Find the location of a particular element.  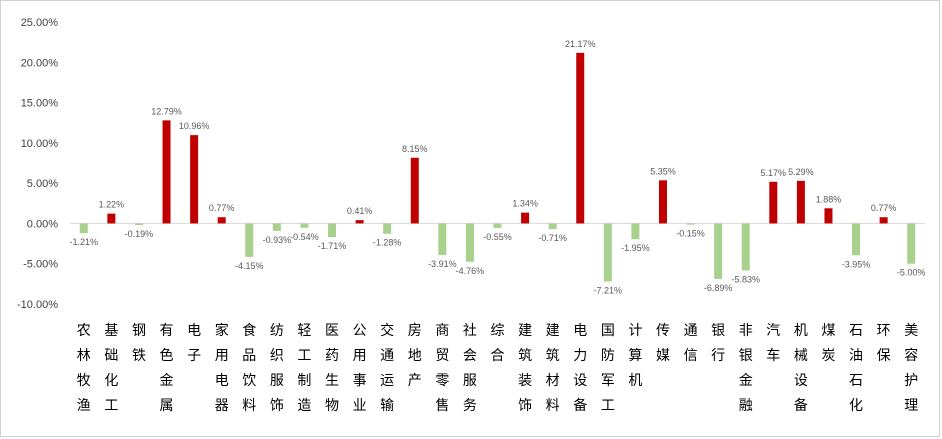

category-label-char: 纺 is located at coordinates (277, 331).